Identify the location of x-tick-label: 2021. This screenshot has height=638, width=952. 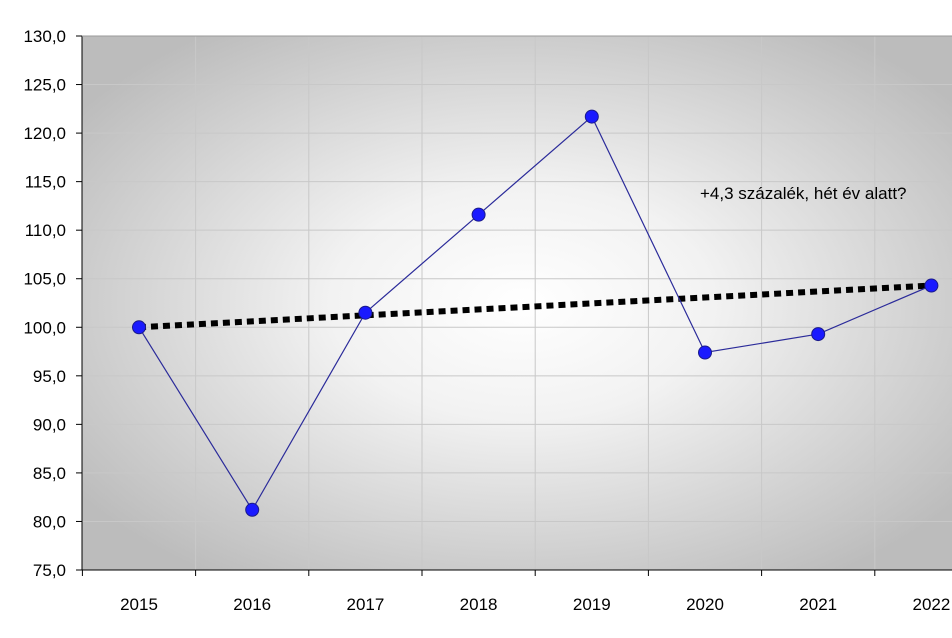
(818, 604).